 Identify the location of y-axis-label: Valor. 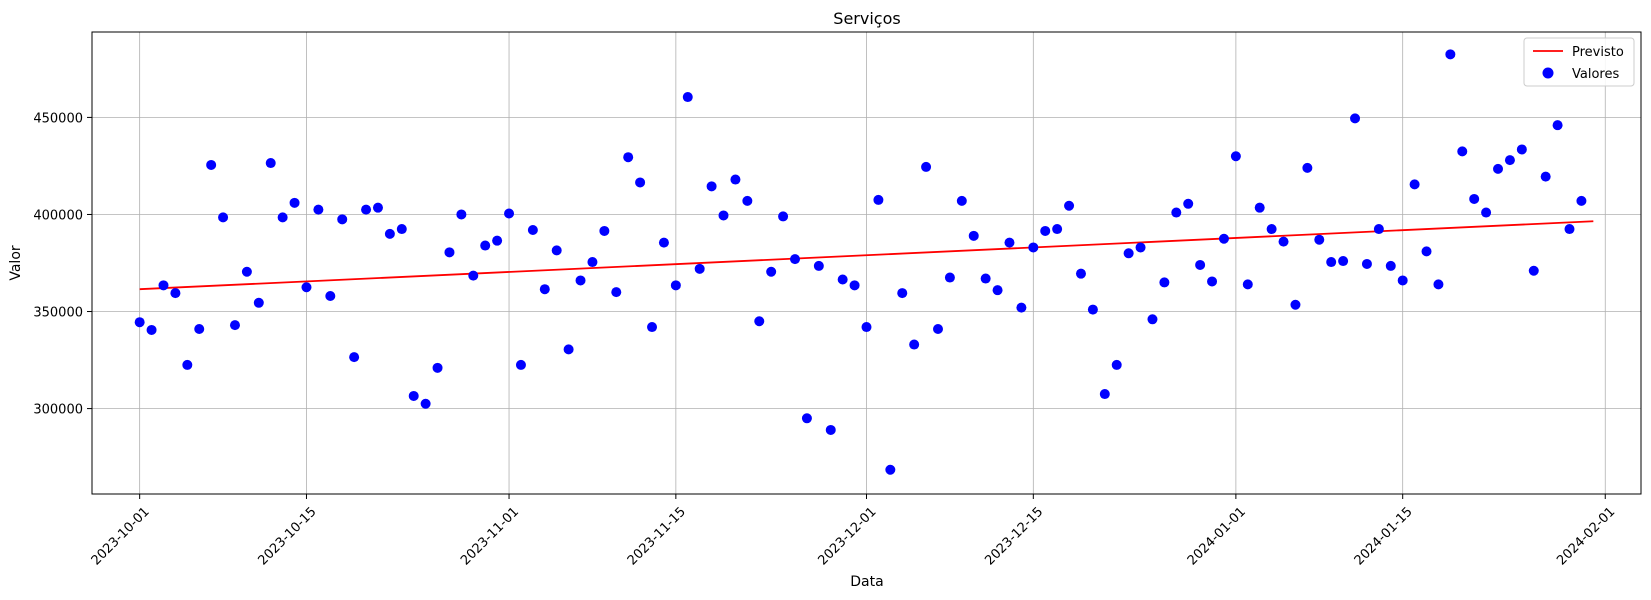
(16, 263).